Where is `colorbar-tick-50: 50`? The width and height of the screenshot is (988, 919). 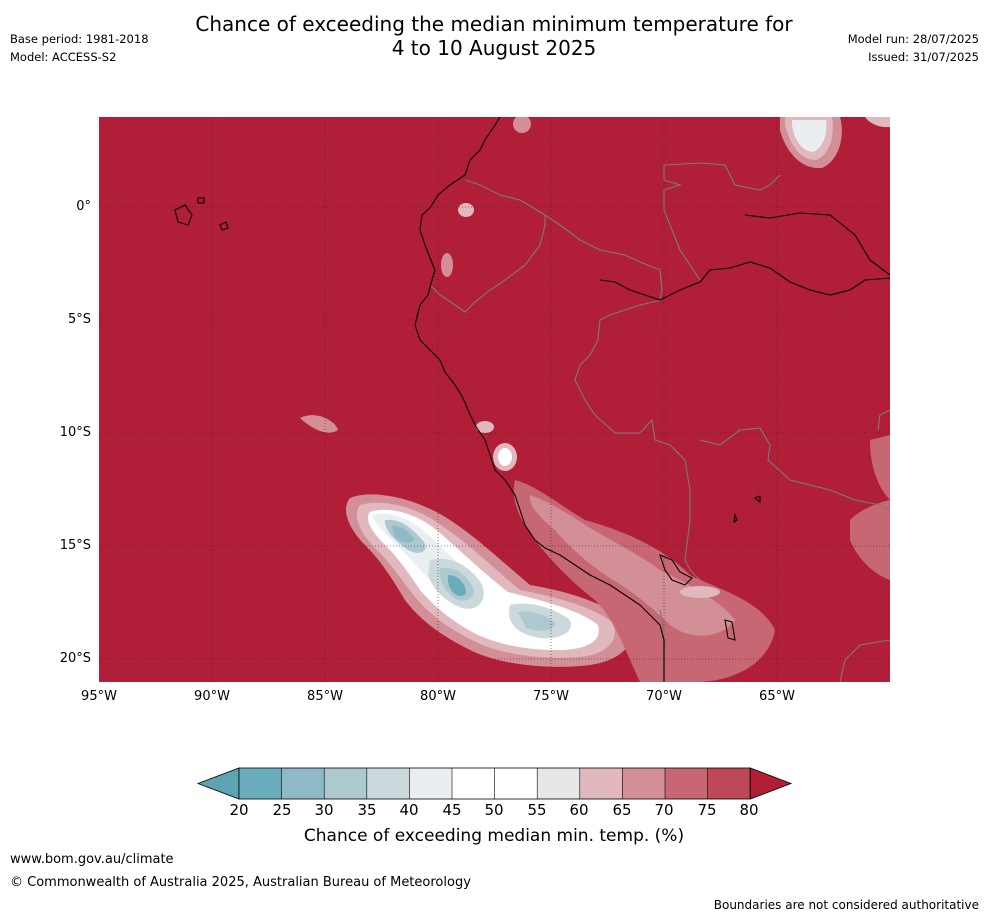 colorbar-tick-50: 50 is located at coordinates (494, 810).